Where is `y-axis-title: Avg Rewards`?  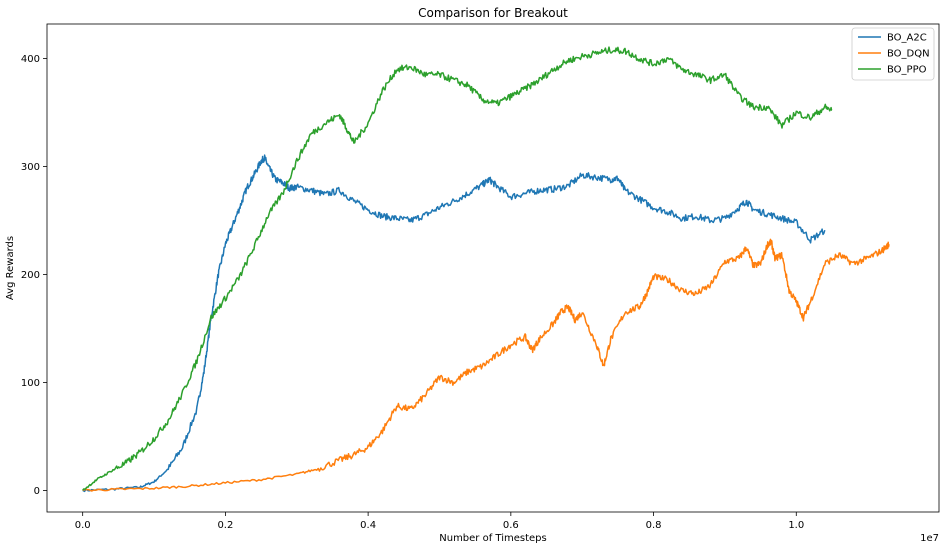
y-axis-title: Avg Rewards is located at coordinates (10, 268).